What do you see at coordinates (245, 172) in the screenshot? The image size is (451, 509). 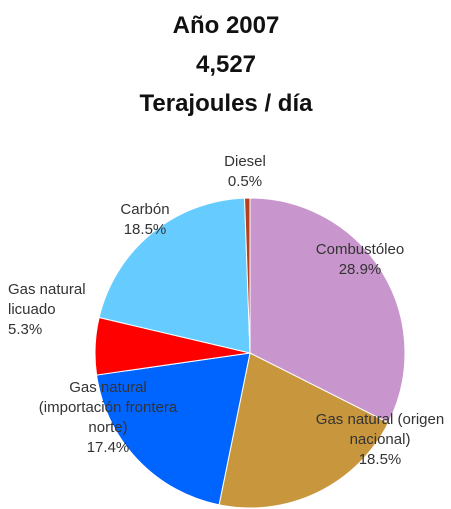 I see `slice-label: Diesel 0.5%` at bounding box center [245, 172].